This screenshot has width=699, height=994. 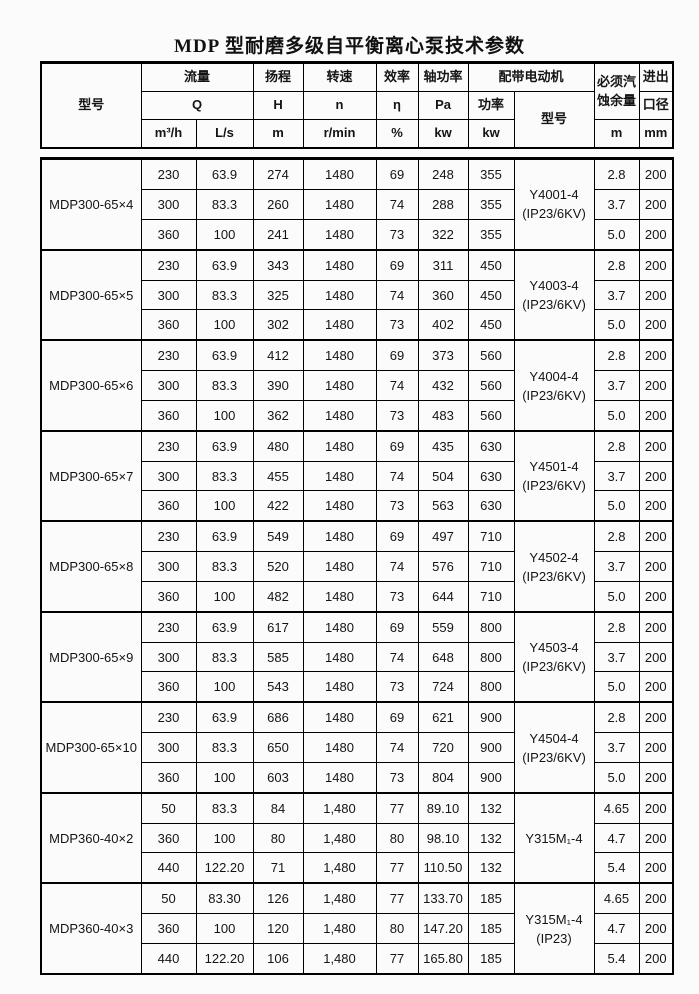 I want to click on header-flow-symbol: Q, so click(x=197, y=105).